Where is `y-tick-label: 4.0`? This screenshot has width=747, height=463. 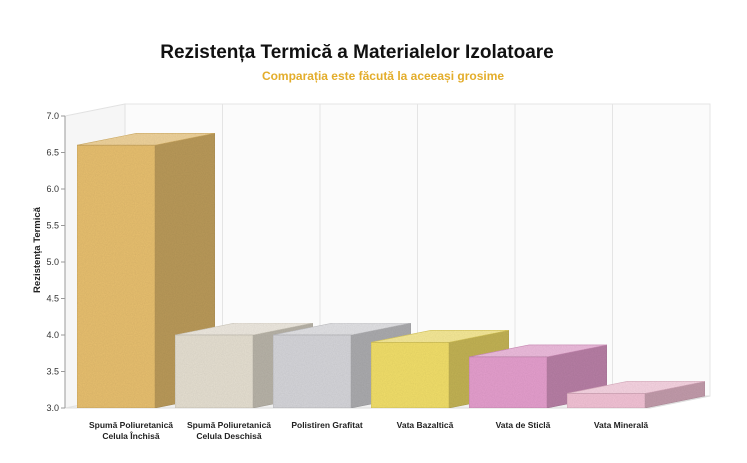
y-tick-label: 4.0 is located at coordinates (52, 335).